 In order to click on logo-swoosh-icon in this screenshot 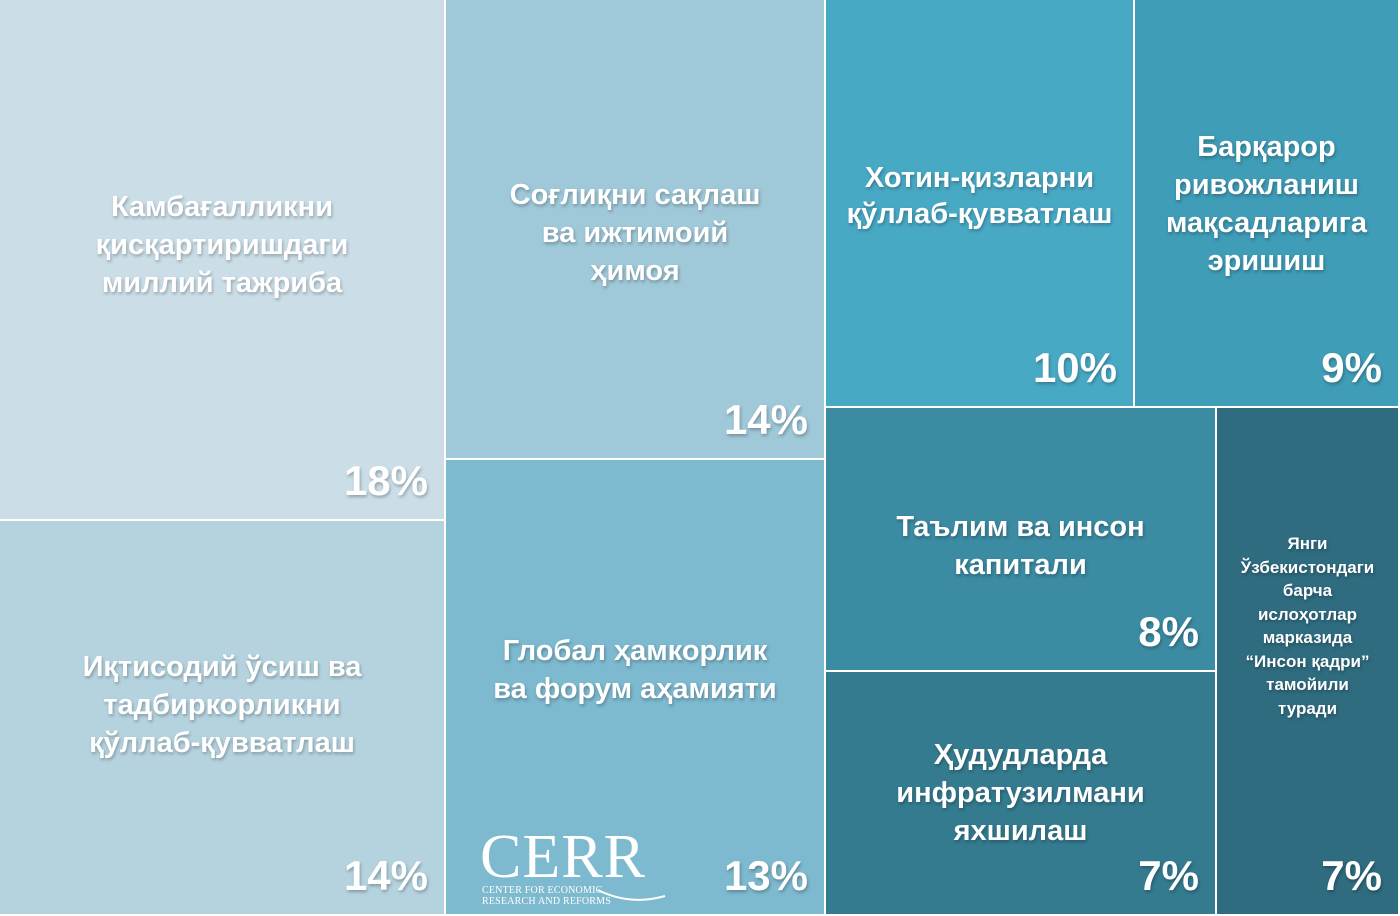, I will do `click(631, 895)`.